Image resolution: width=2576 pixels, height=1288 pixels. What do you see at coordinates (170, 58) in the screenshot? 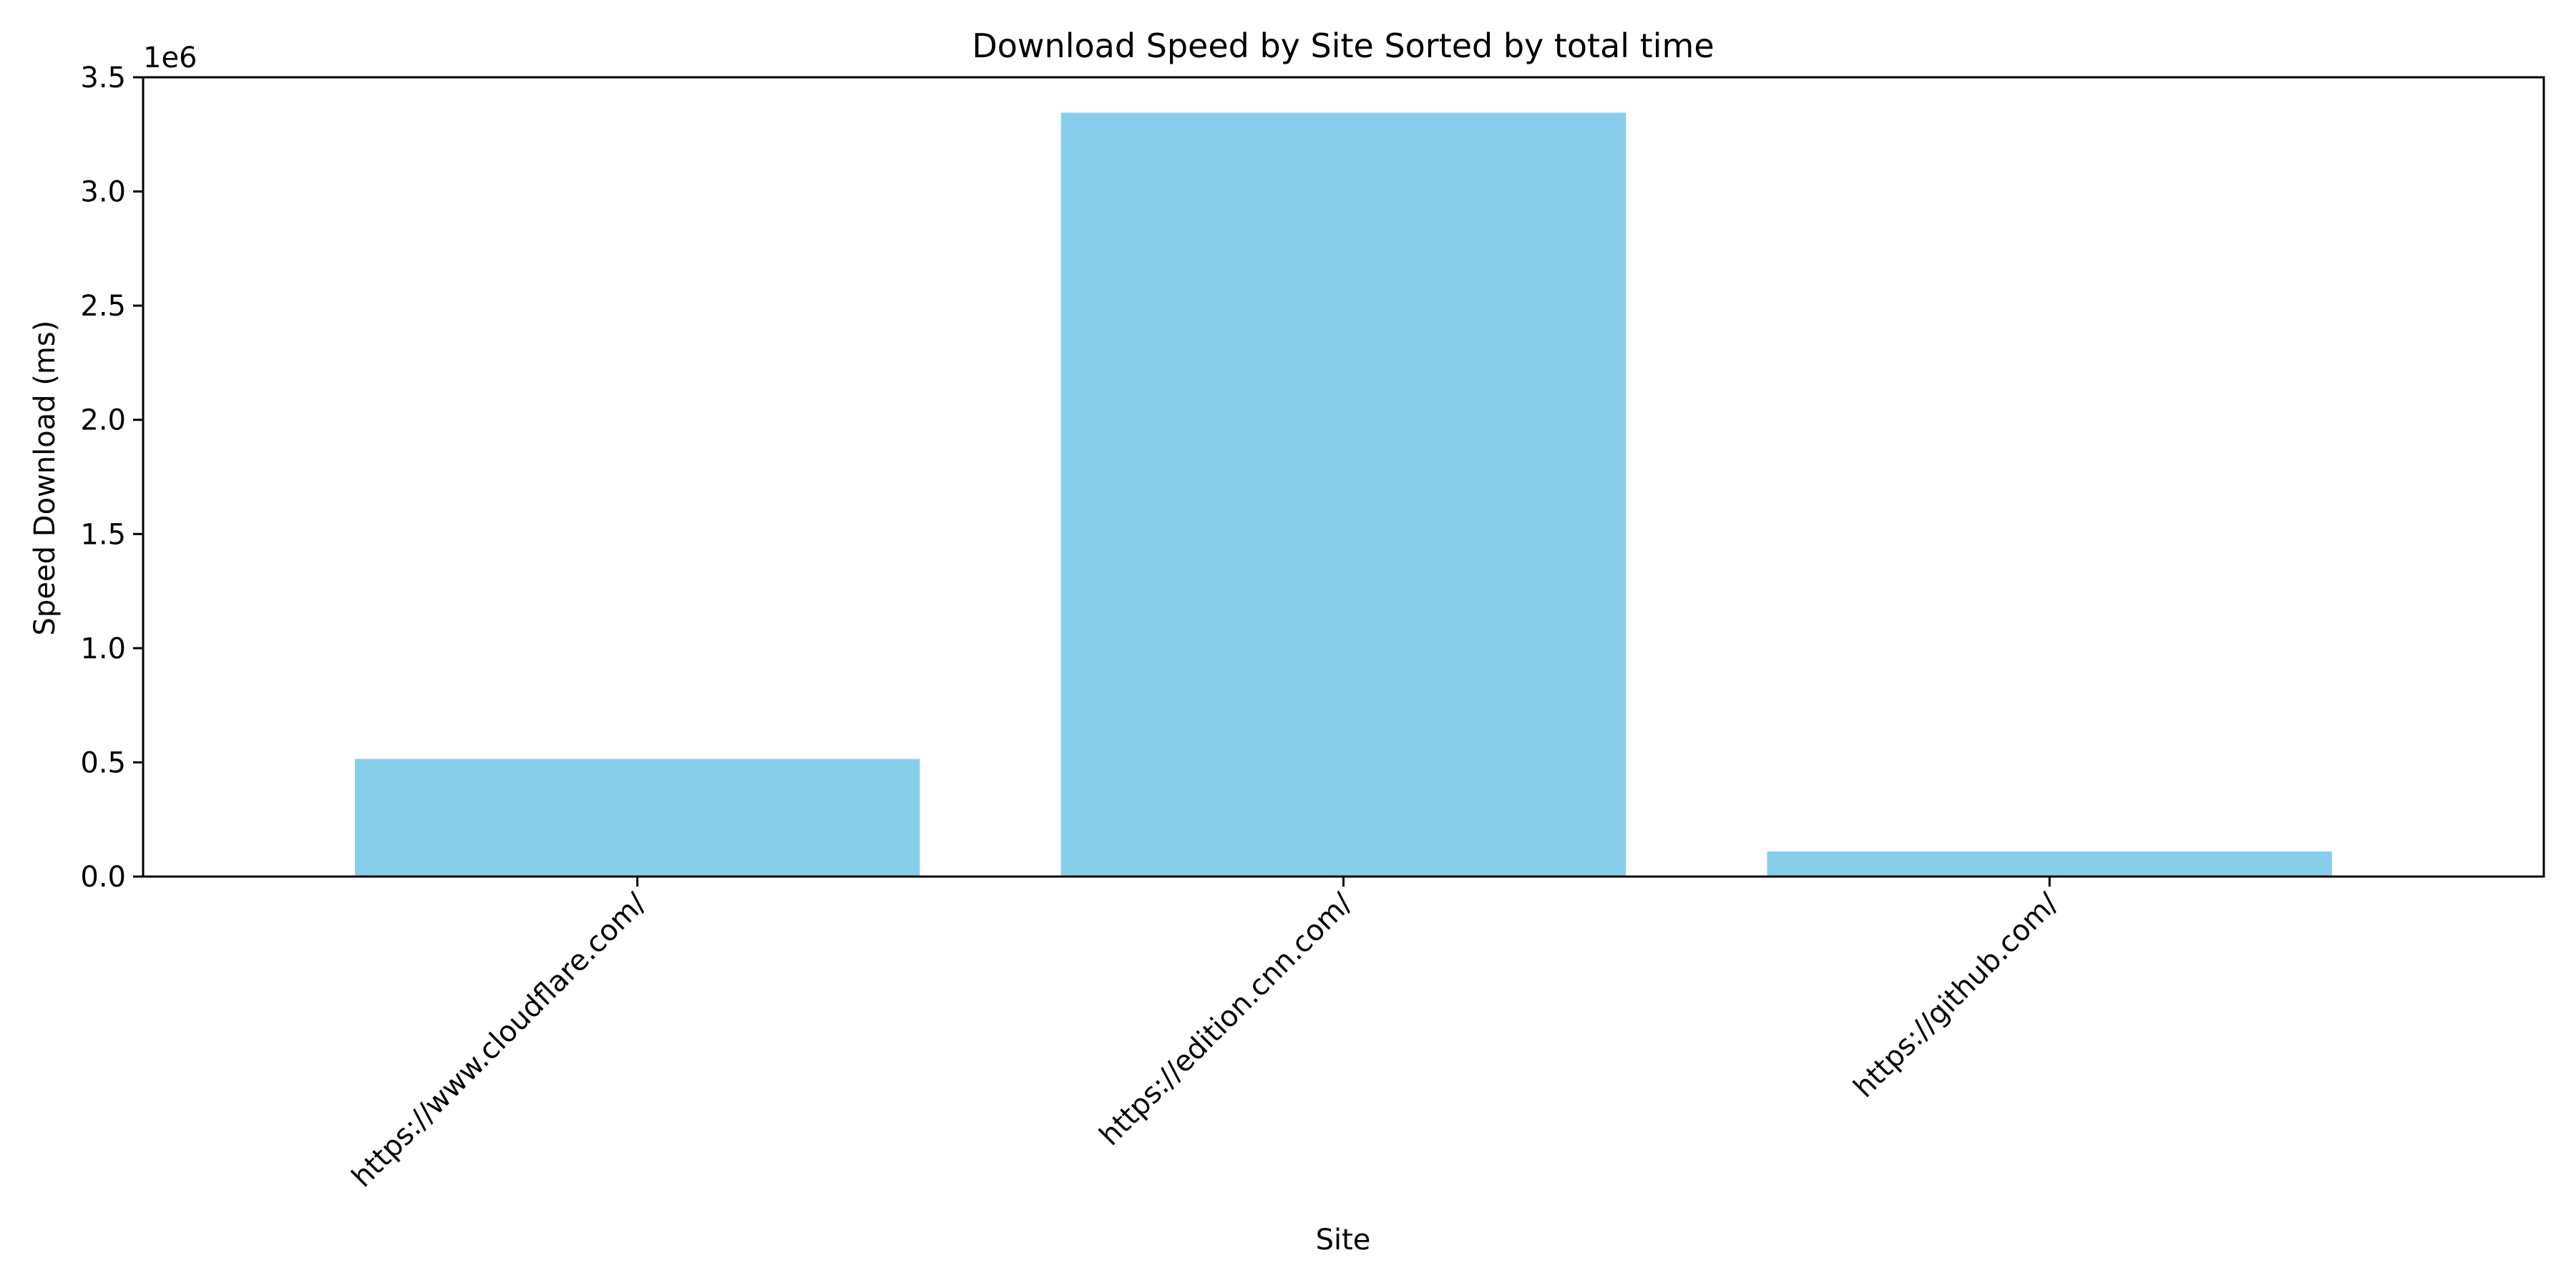
I see `y-axis-offset-label: 1e6` at bounding box center [170, 58].